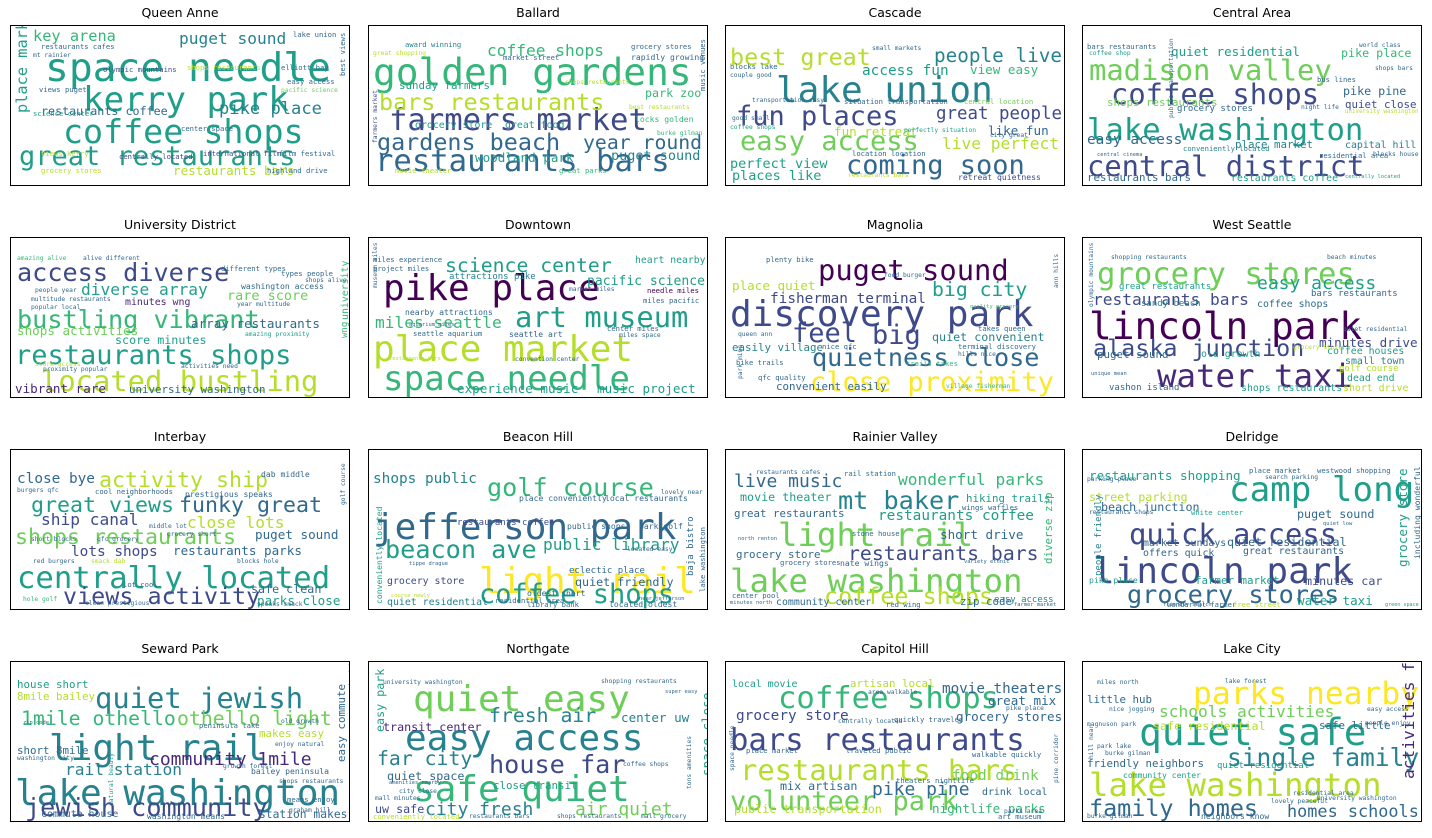  Describe the element at coordinates (1210, 70) in the screenshot. I see `cloud-word: madison valley` at that location.